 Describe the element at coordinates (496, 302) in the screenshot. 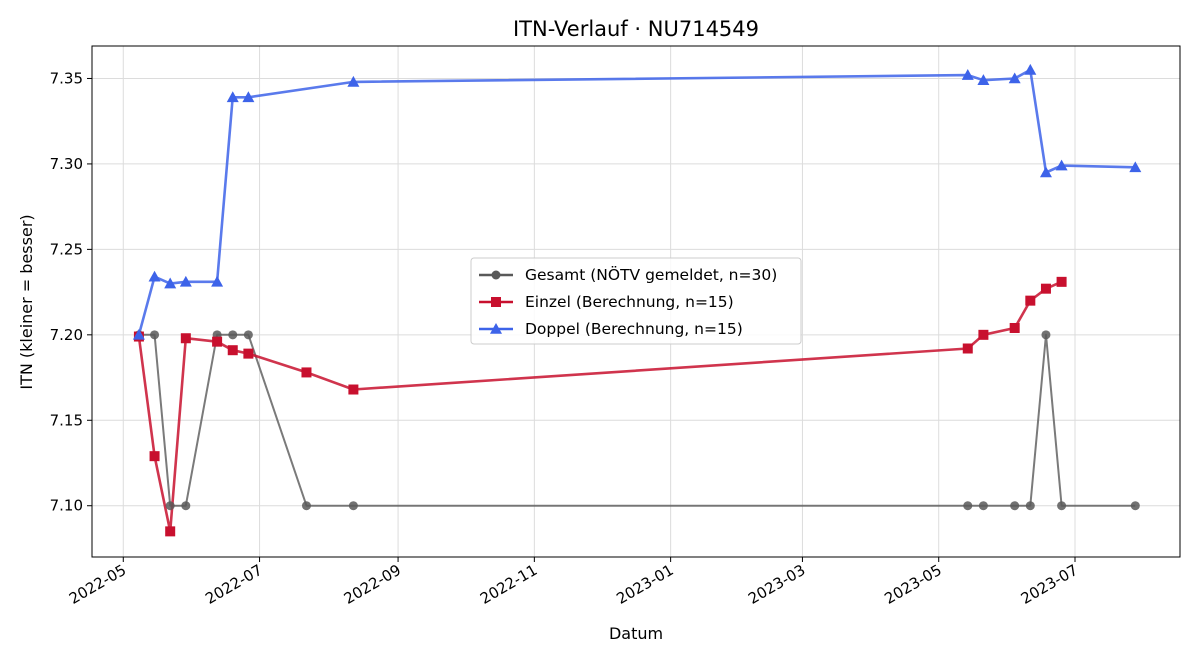

I see `legend-einzel-marker` at that location.